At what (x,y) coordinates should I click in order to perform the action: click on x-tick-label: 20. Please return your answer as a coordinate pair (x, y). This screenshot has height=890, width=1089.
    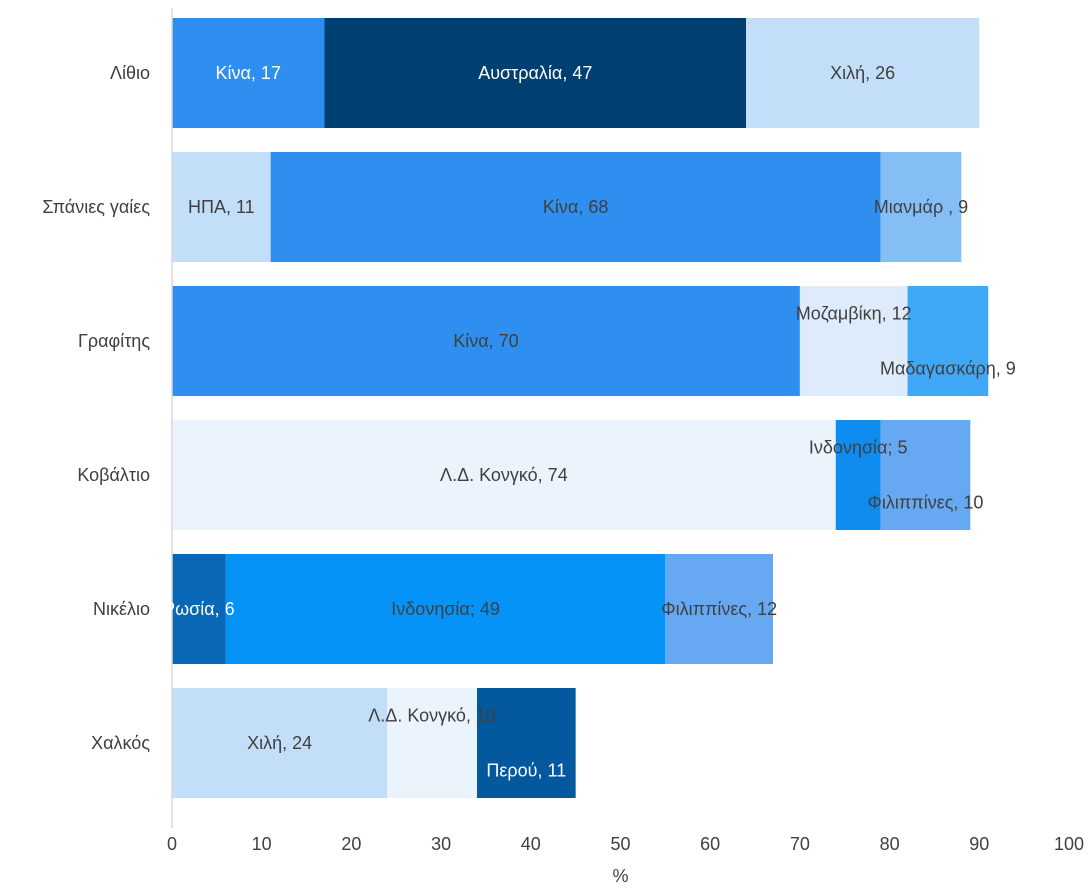
    Looking at the image, I should click on (351, 844).